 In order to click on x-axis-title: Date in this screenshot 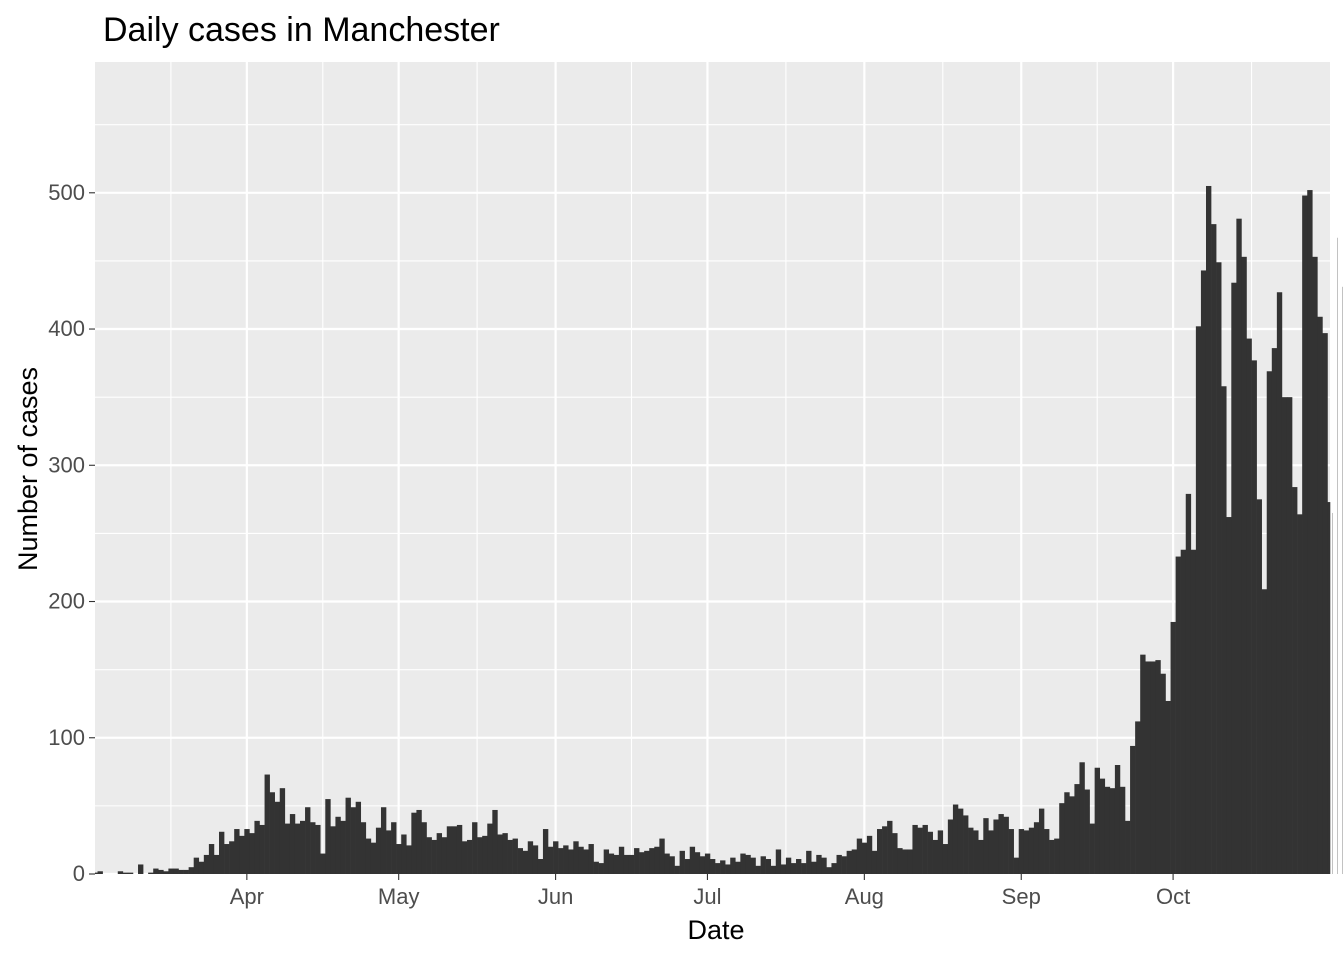, I will do `click(715, 930)`.